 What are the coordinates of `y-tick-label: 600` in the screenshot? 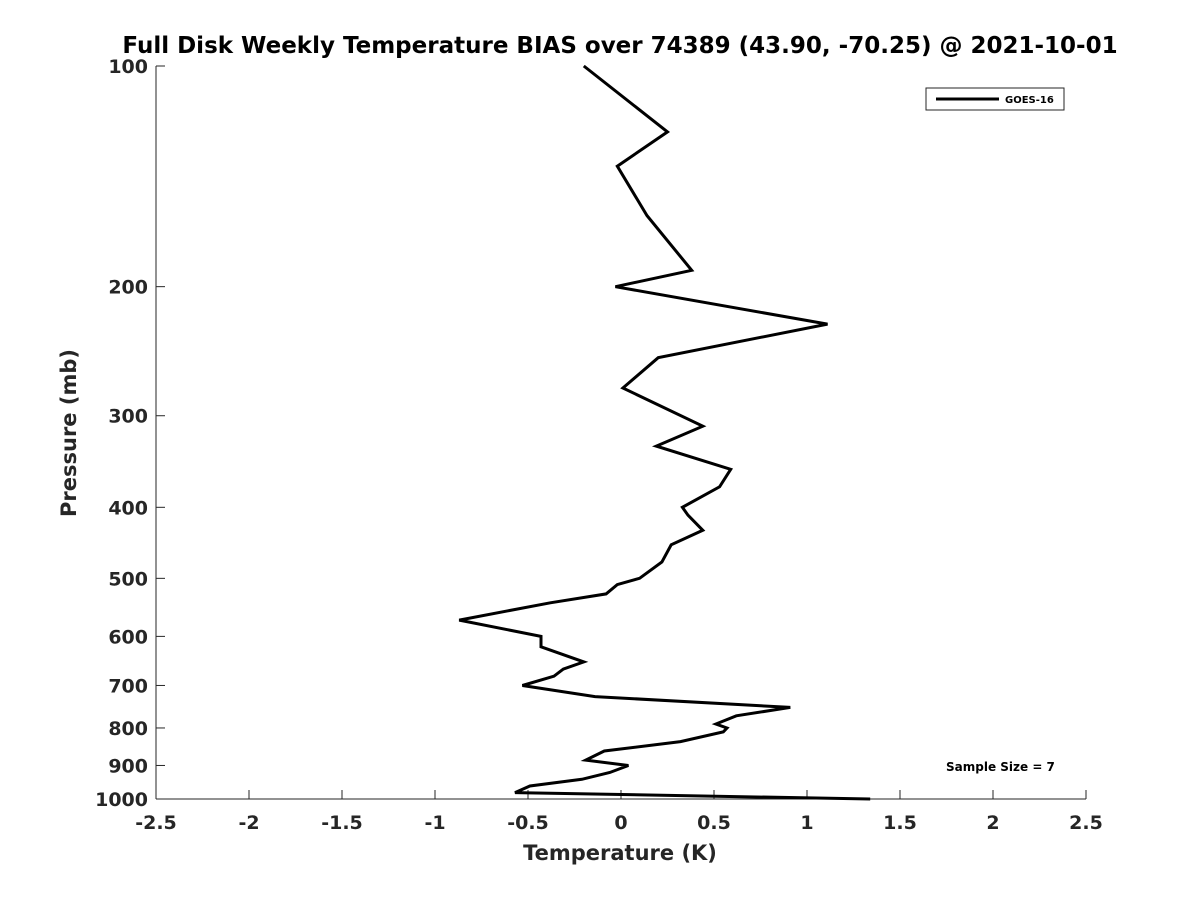 It's located at (128, 637).